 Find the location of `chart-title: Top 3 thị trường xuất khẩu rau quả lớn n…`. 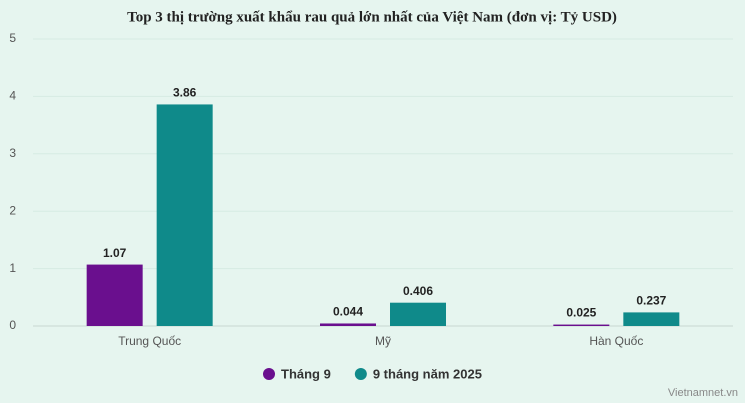

chart-title: Top 3 thị trường xuất khẩu rau quả lớn n… is located at coordinates (372, 17).